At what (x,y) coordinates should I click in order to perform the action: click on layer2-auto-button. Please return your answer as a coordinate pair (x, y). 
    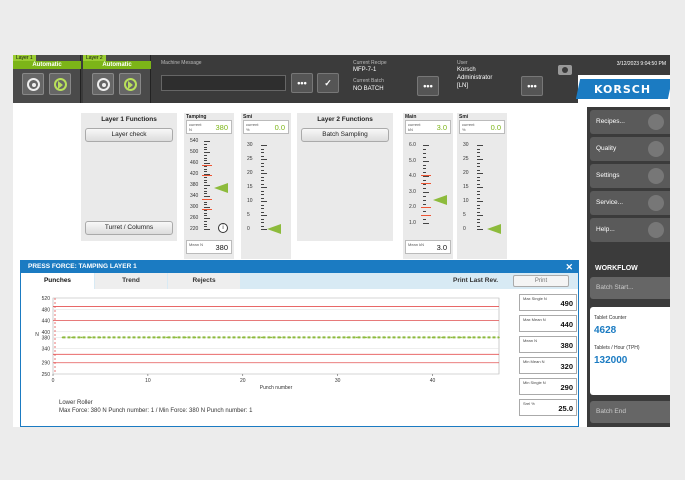
    Looking at the image, I should click on (130, 84).